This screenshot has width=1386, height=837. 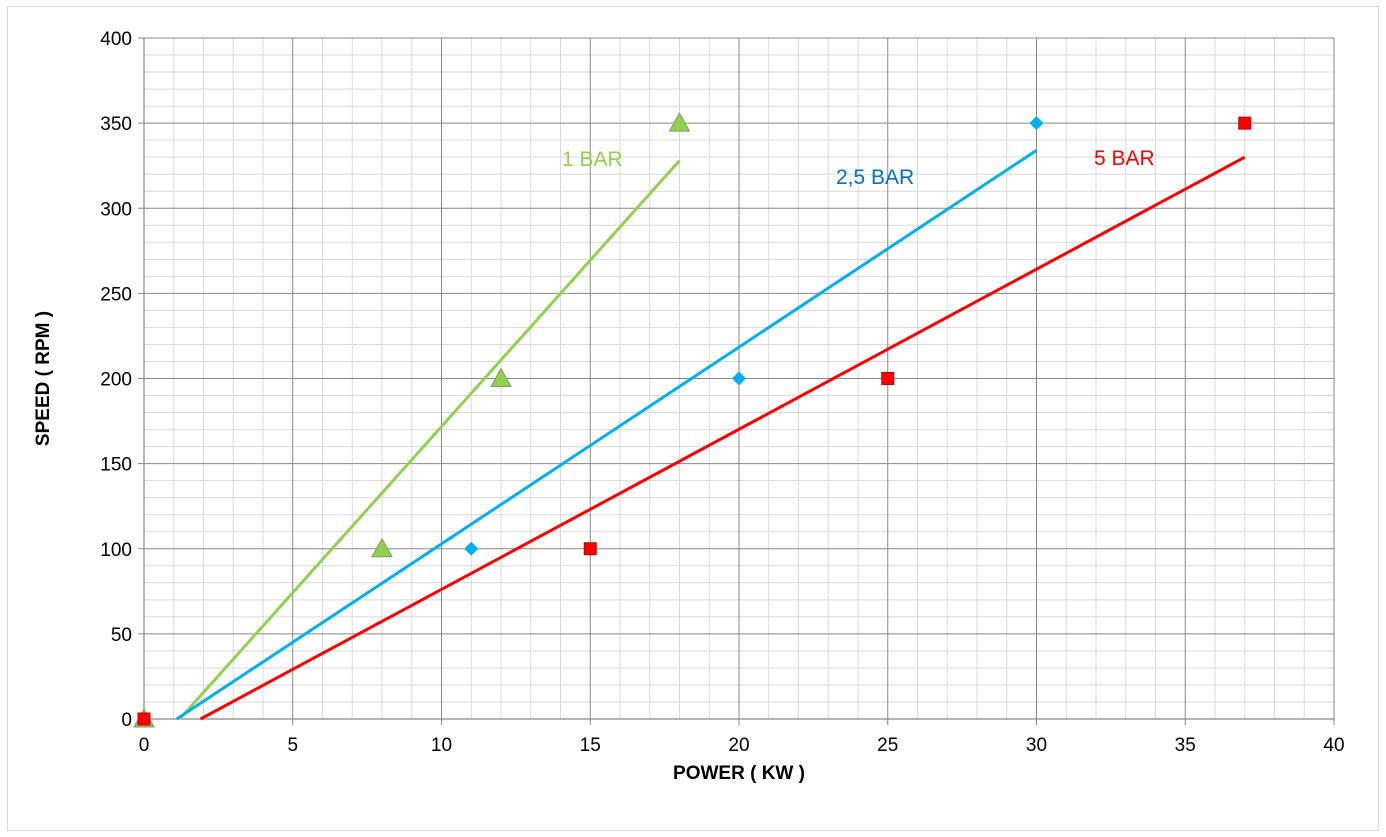 I want to click on y-axis-title: SPEED ( RPM ), so click(x=43, y=378).